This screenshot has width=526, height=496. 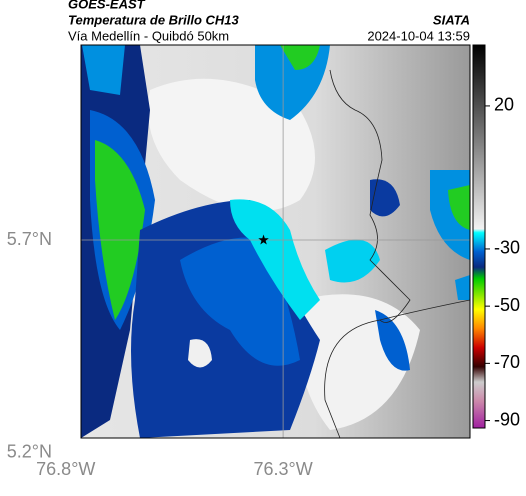 What do you see at coordinates (29, 239) in the screenshot?
I see `lat-tick-label: 5.7°N` at bounding box center [29, 239].